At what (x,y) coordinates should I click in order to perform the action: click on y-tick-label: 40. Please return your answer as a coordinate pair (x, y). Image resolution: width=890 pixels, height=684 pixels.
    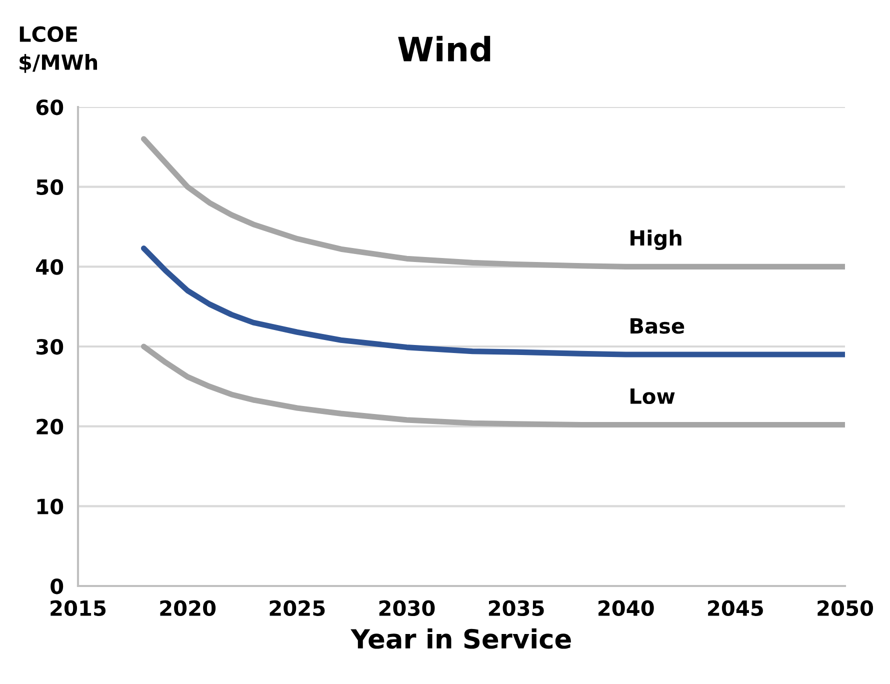
    Looking at the image, I should click on (50, 267).